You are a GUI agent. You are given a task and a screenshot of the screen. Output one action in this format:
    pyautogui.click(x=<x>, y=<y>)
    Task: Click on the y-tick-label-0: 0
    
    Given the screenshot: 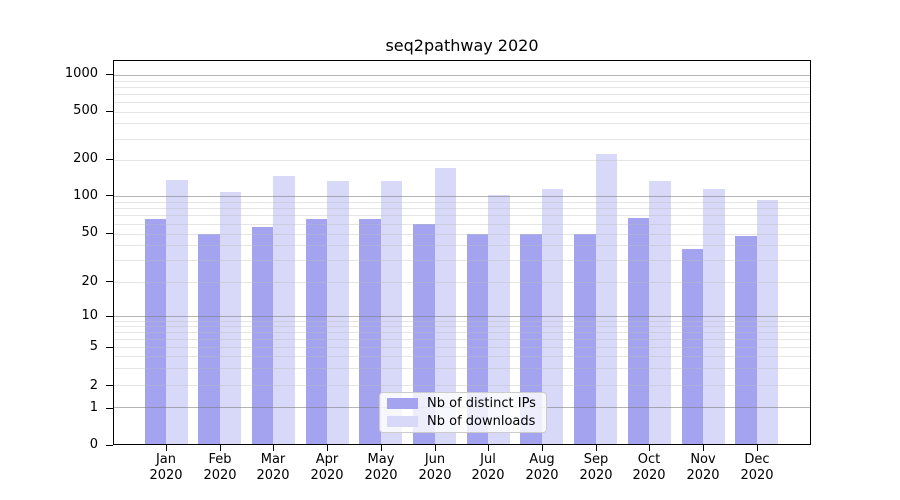 What is the action you would take?
    pyautogui.click(x=93, y=444)
    